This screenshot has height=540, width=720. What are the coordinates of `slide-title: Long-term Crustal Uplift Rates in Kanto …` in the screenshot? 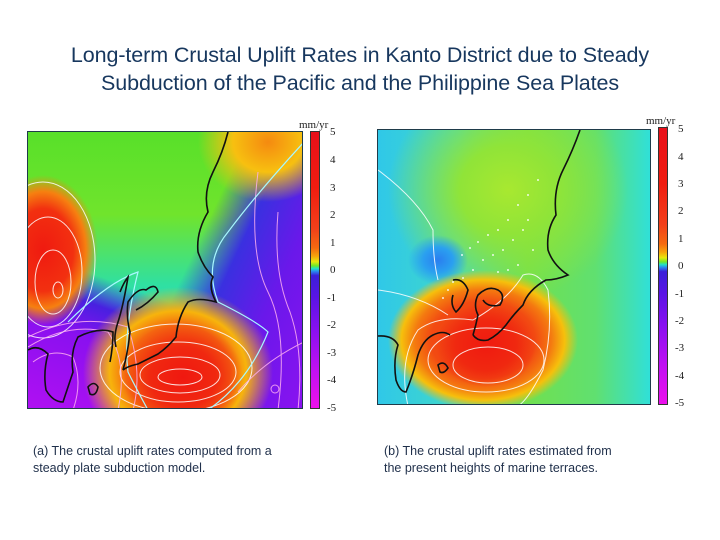 It's located at (360, 69).